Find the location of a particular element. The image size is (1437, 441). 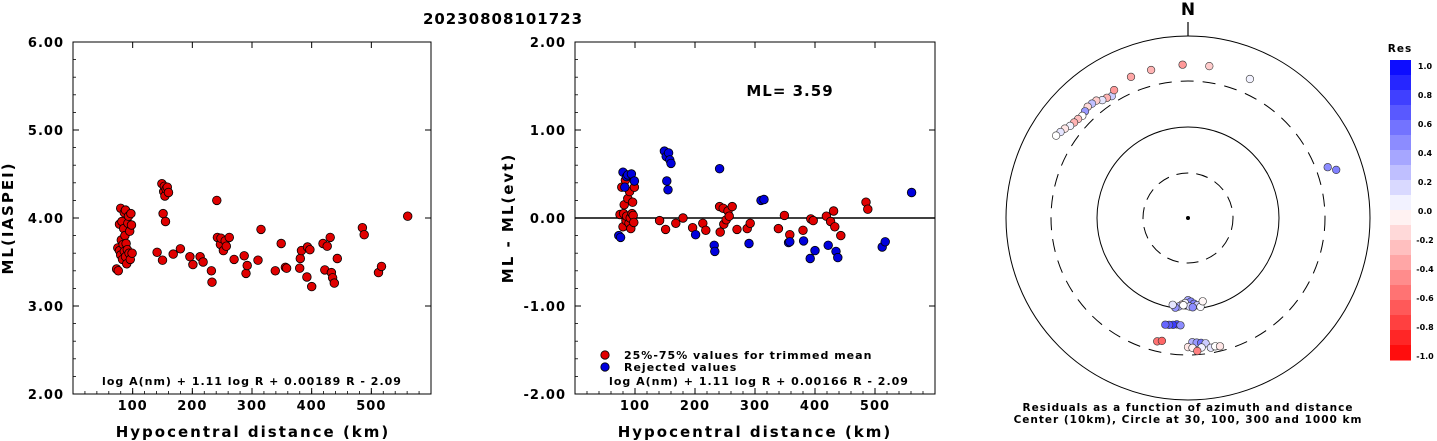

colorbar-title: Res is located at coordinates (1400, 49).